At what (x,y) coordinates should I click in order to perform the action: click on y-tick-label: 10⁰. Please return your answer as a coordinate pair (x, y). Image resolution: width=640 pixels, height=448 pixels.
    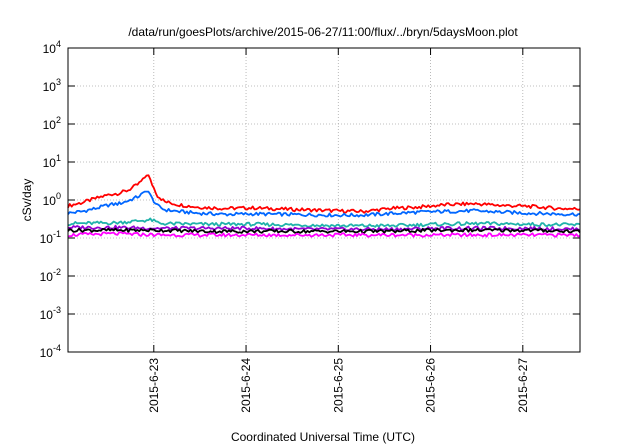
    Looking at the image, I should click on (52, 199).